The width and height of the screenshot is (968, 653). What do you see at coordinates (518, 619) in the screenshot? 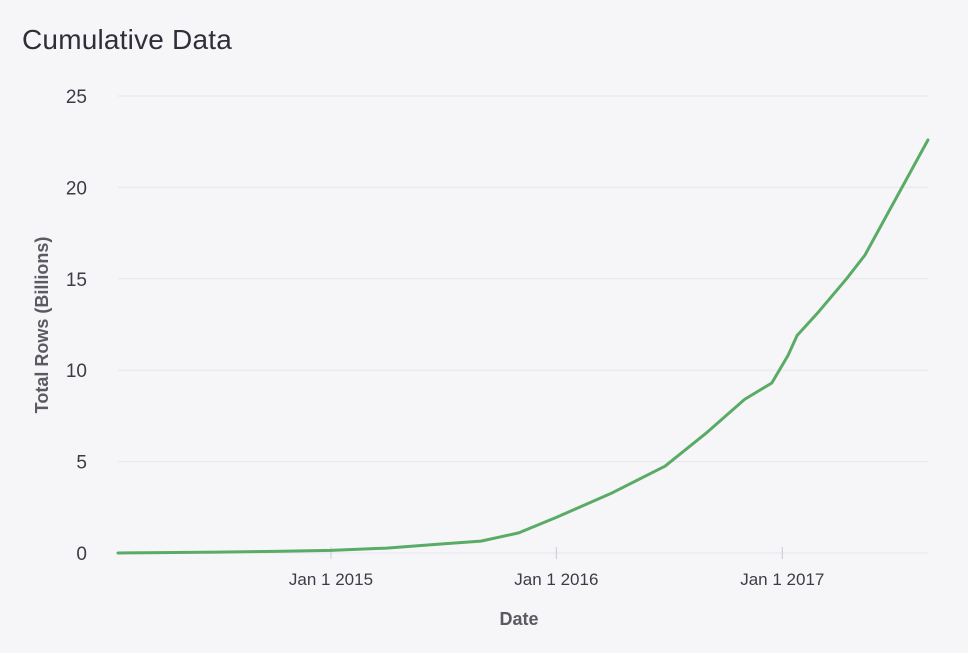
I see `x-axis-label: Date` at bounding box center [518, 619].